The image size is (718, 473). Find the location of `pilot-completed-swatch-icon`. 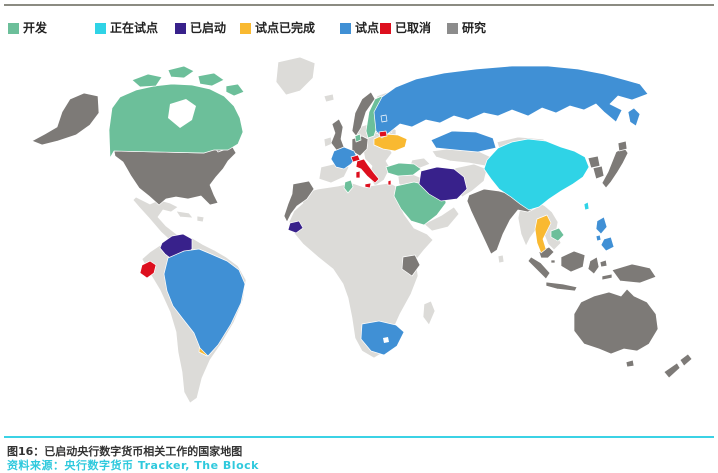

pilot-completed-swatch-icon is located at coordinates (245, 28).